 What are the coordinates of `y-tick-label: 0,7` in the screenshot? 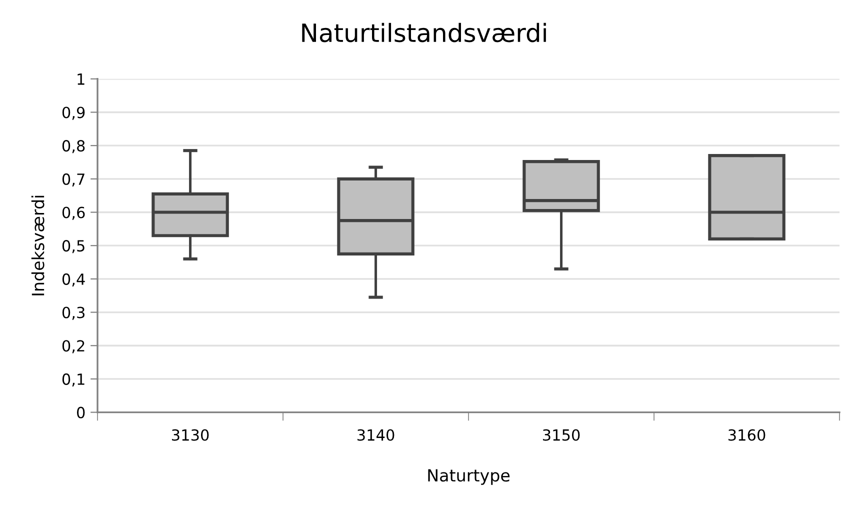 It's located at (73, 179).